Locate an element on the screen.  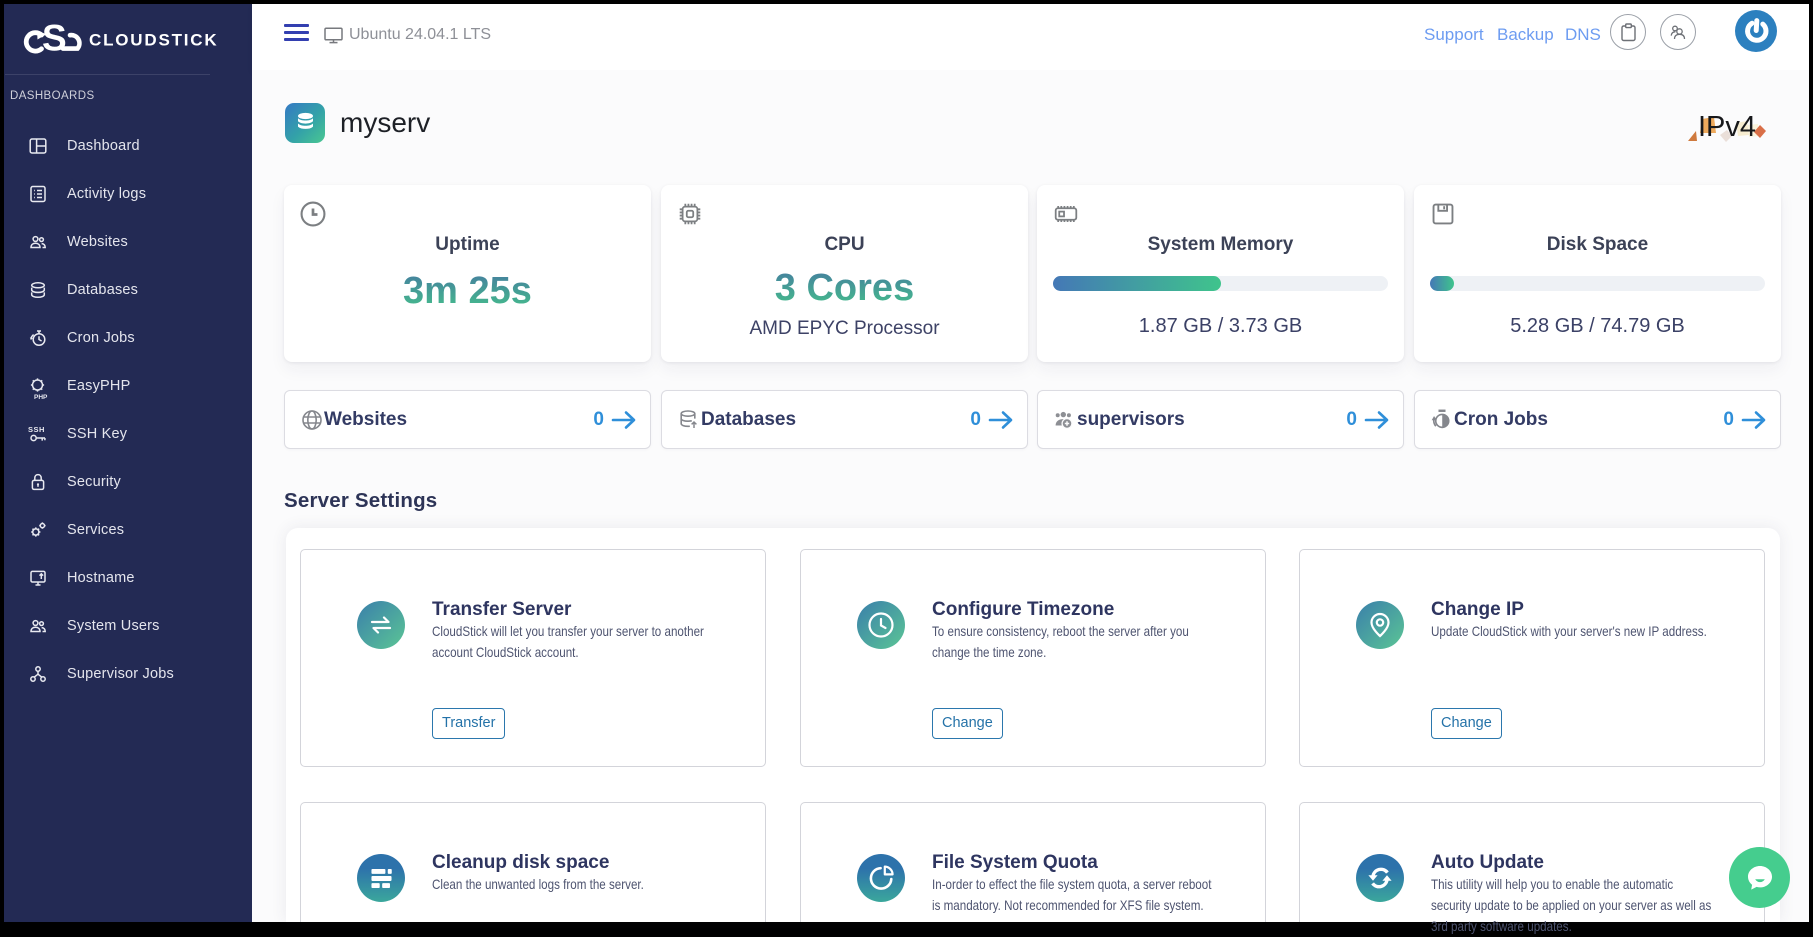
svg-text: CLOUDSTICK is located at coordinates (153, 40).